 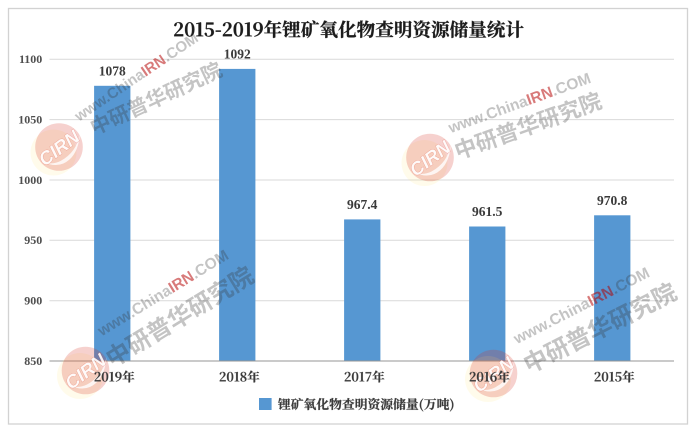 What do you see at coordinates (30, 59) in the screenshot?
I see `svg-text: 1100` at bounding box center [30, 59].